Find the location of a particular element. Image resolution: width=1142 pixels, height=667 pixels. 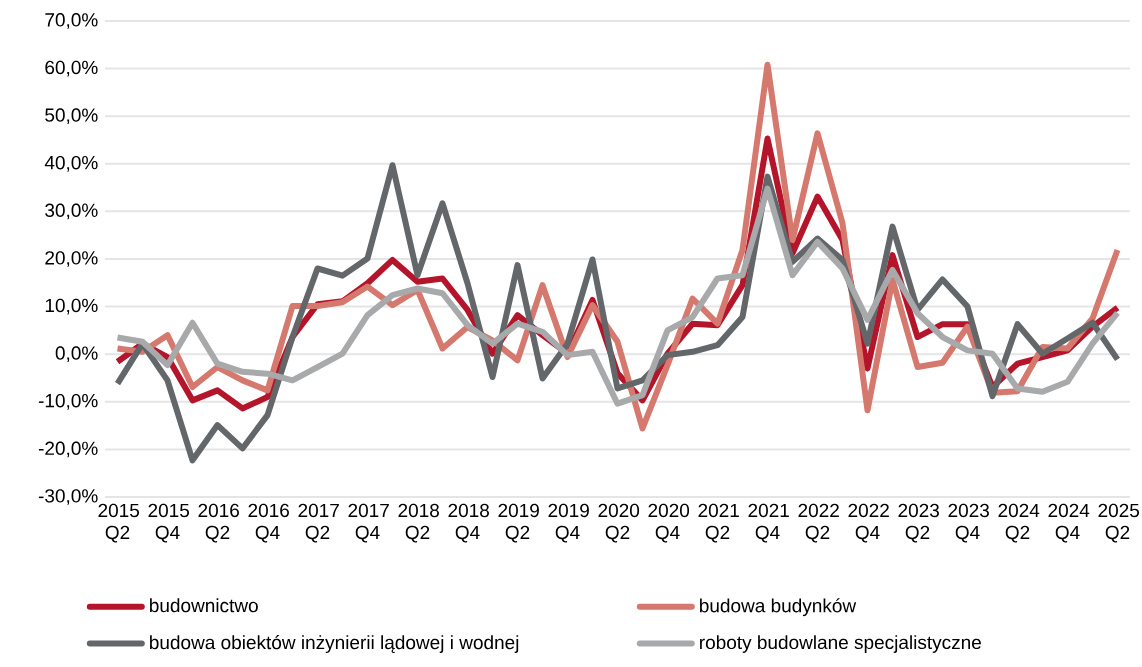

y-tick-label: 40,0% is located at coordinates (71, 163).